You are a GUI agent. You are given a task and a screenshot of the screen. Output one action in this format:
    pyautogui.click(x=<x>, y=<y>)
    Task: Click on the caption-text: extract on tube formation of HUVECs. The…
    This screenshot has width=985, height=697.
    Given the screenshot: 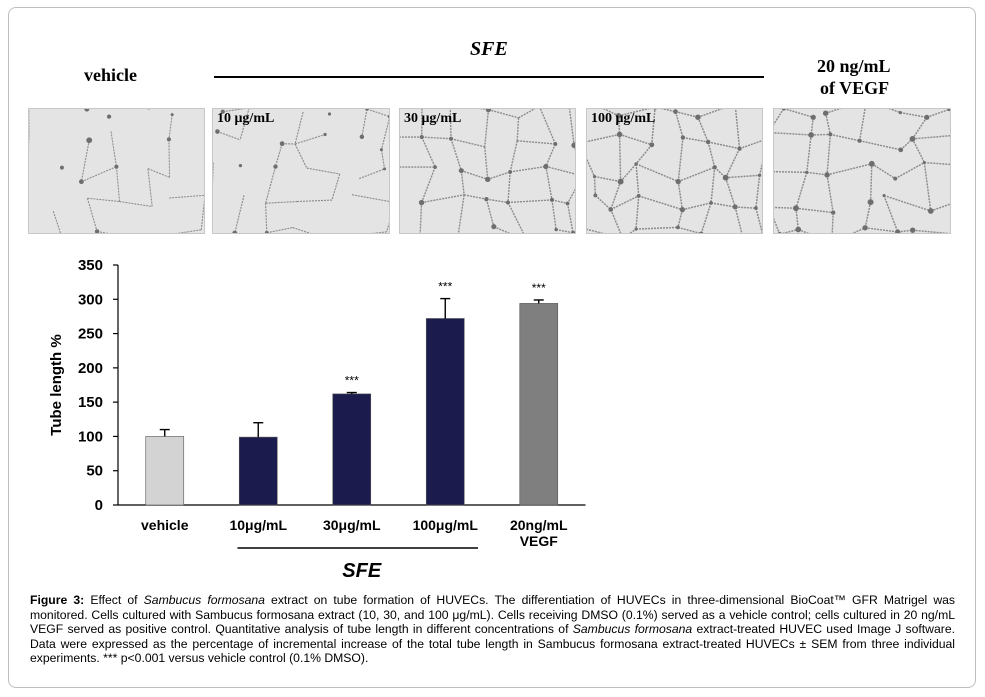 What is the action you would take?
    pyautogui.click(x=492, y=615)
    